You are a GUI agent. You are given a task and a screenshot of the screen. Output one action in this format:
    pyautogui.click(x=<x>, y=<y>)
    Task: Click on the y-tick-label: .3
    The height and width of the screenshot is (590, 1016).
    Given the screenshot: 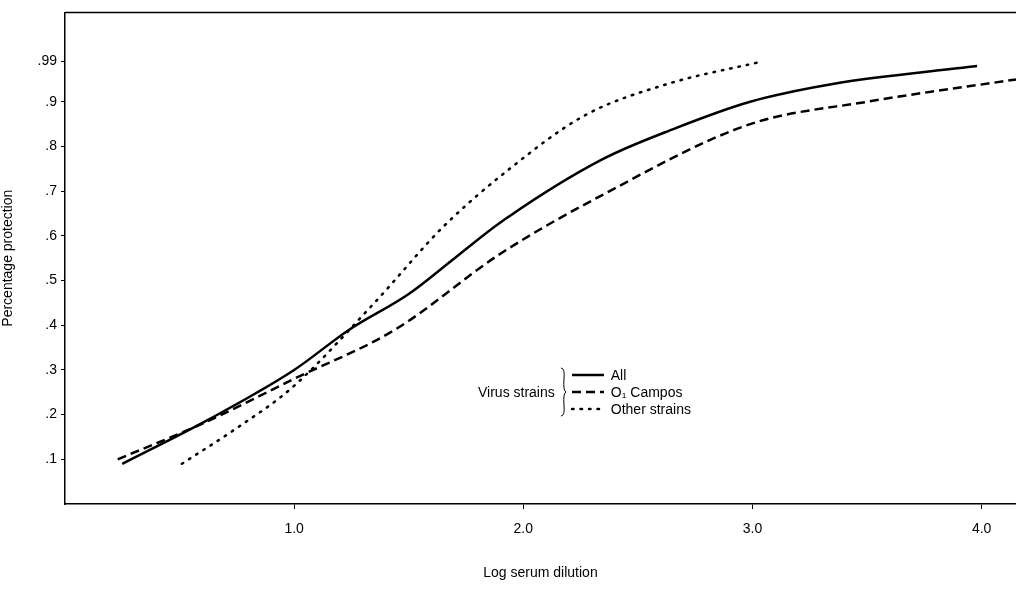 What is the action you would take?
    pyautogui.click(x=51, y=368)
    